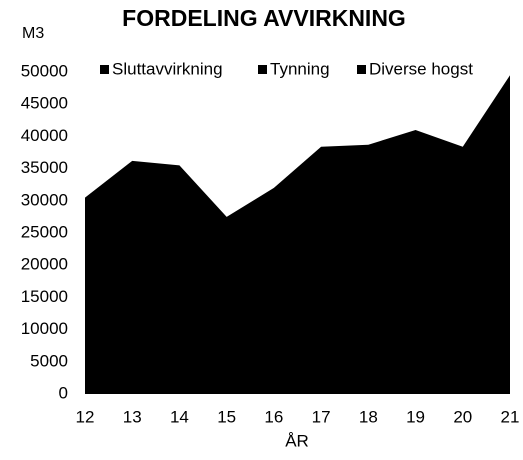 The image size is (523, 460). What do you see at coordinates (44, 328) in the screenshot?
I see `y-tick-label: 10000` at bounding box center [44, 328].